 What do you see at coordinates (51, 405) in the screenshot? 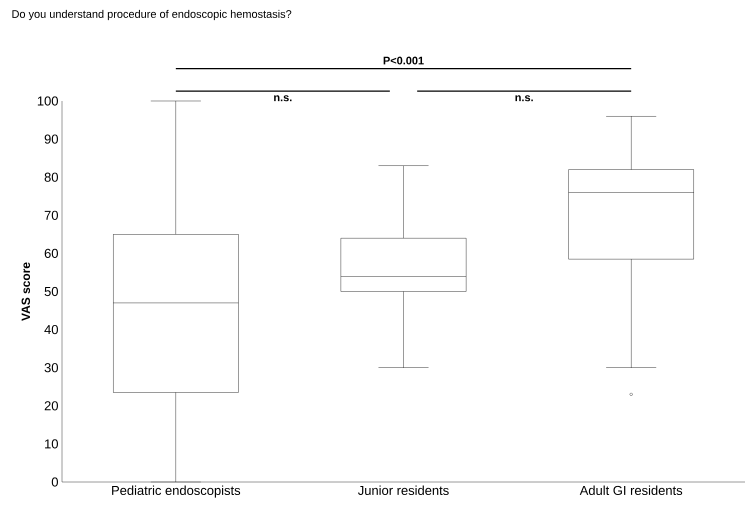
I see `y-tick-label: 20` at bounding box center [51, 405].